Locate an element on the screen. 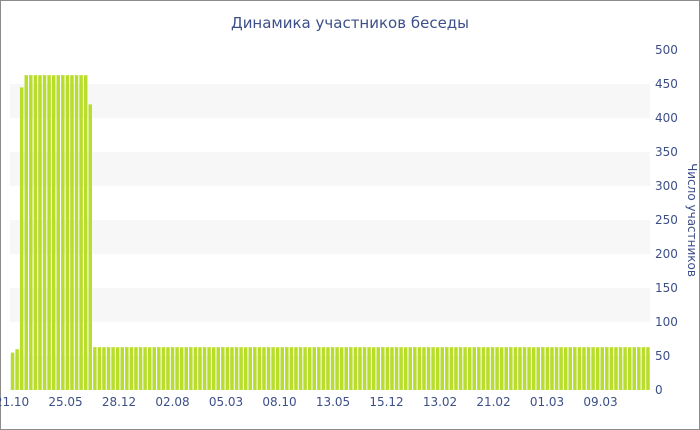 The height and width of the screenshot is (430, 700). y-tick-label: 50 is located at coordinates (662, 356).